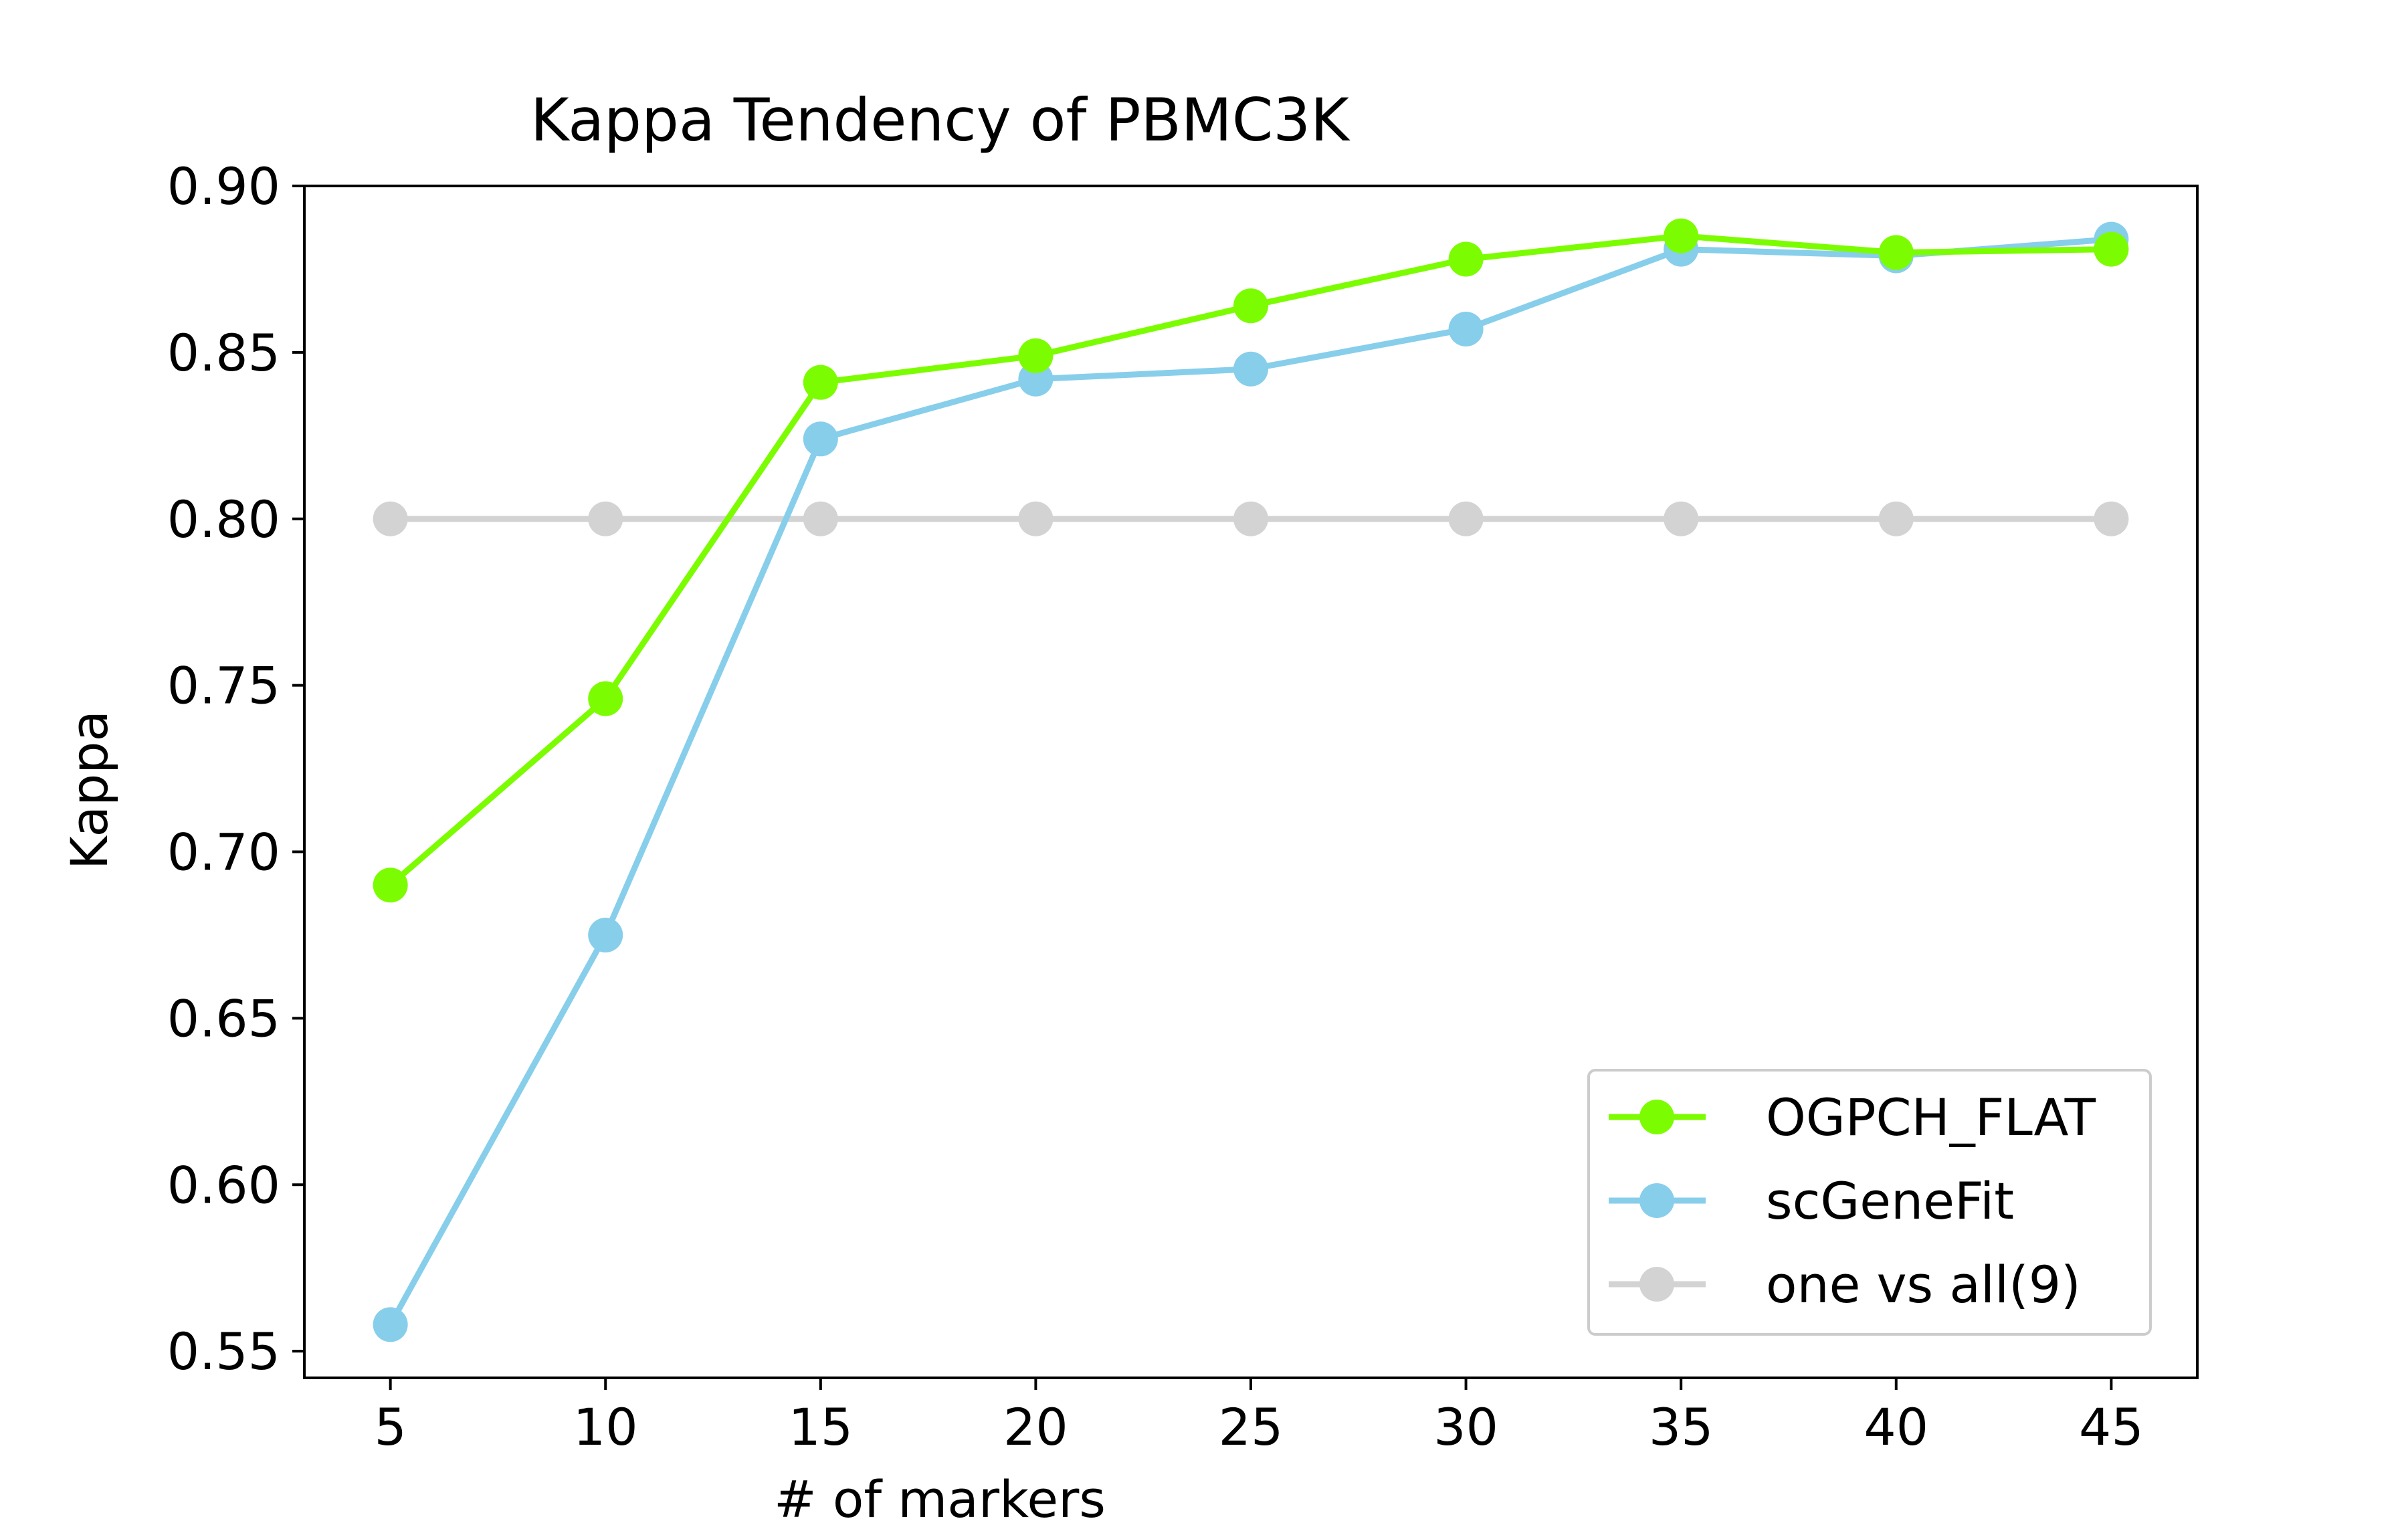  What do you see at coordinates (1890, 1201) in the screenshot?
I see `legend-label: scGeneFit` at bounding box center [1890, 1201].